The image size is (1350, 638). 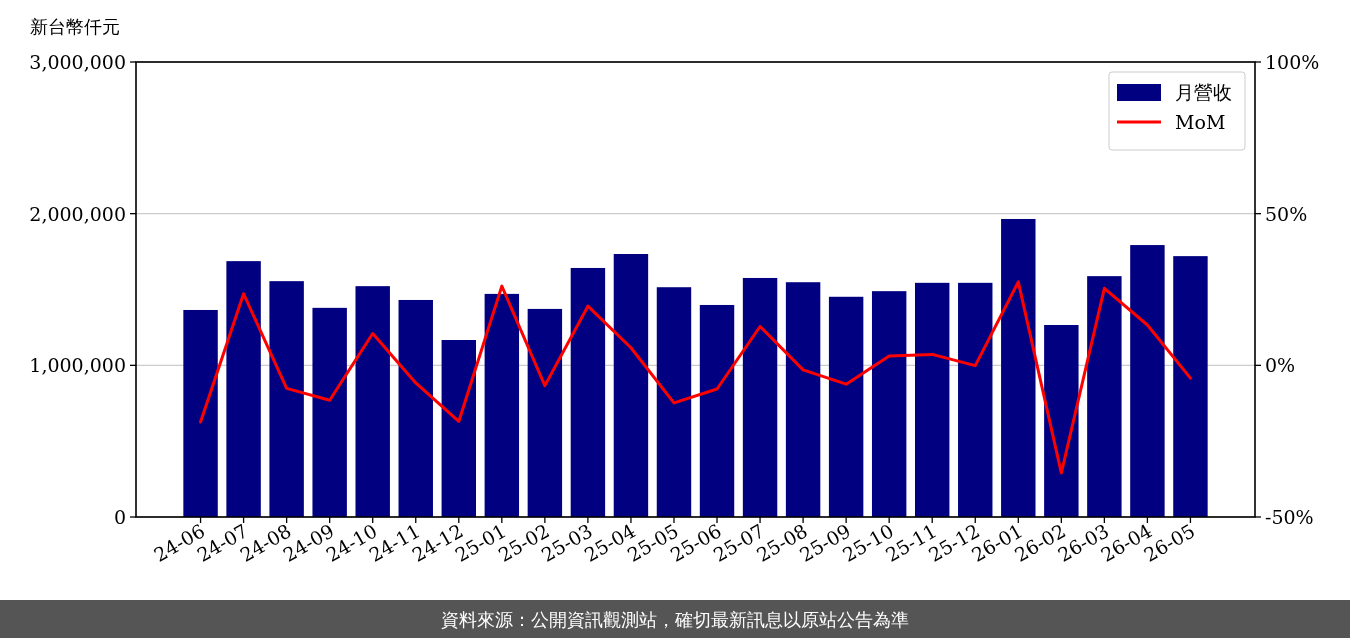 I want to click on legend-label: 月營收, so click(x=1203, y=92).